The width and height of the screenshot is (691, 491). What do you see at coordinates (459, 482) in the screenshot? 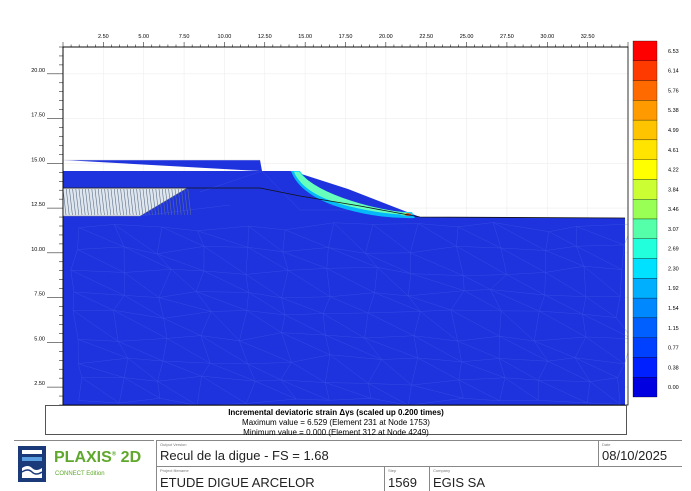
I see `company-value: EGIS SA` at bounding box center [459, 482].